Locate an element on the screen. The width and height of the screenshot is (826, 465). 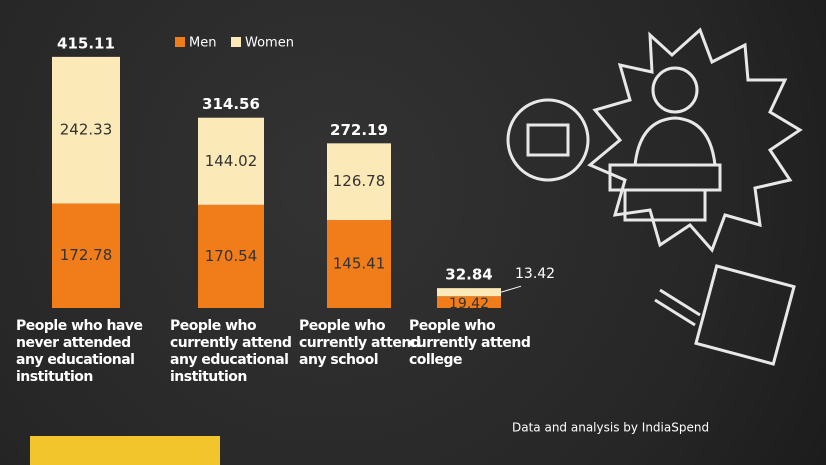
total-label: 272.19 is located at coordinates (359, 130).